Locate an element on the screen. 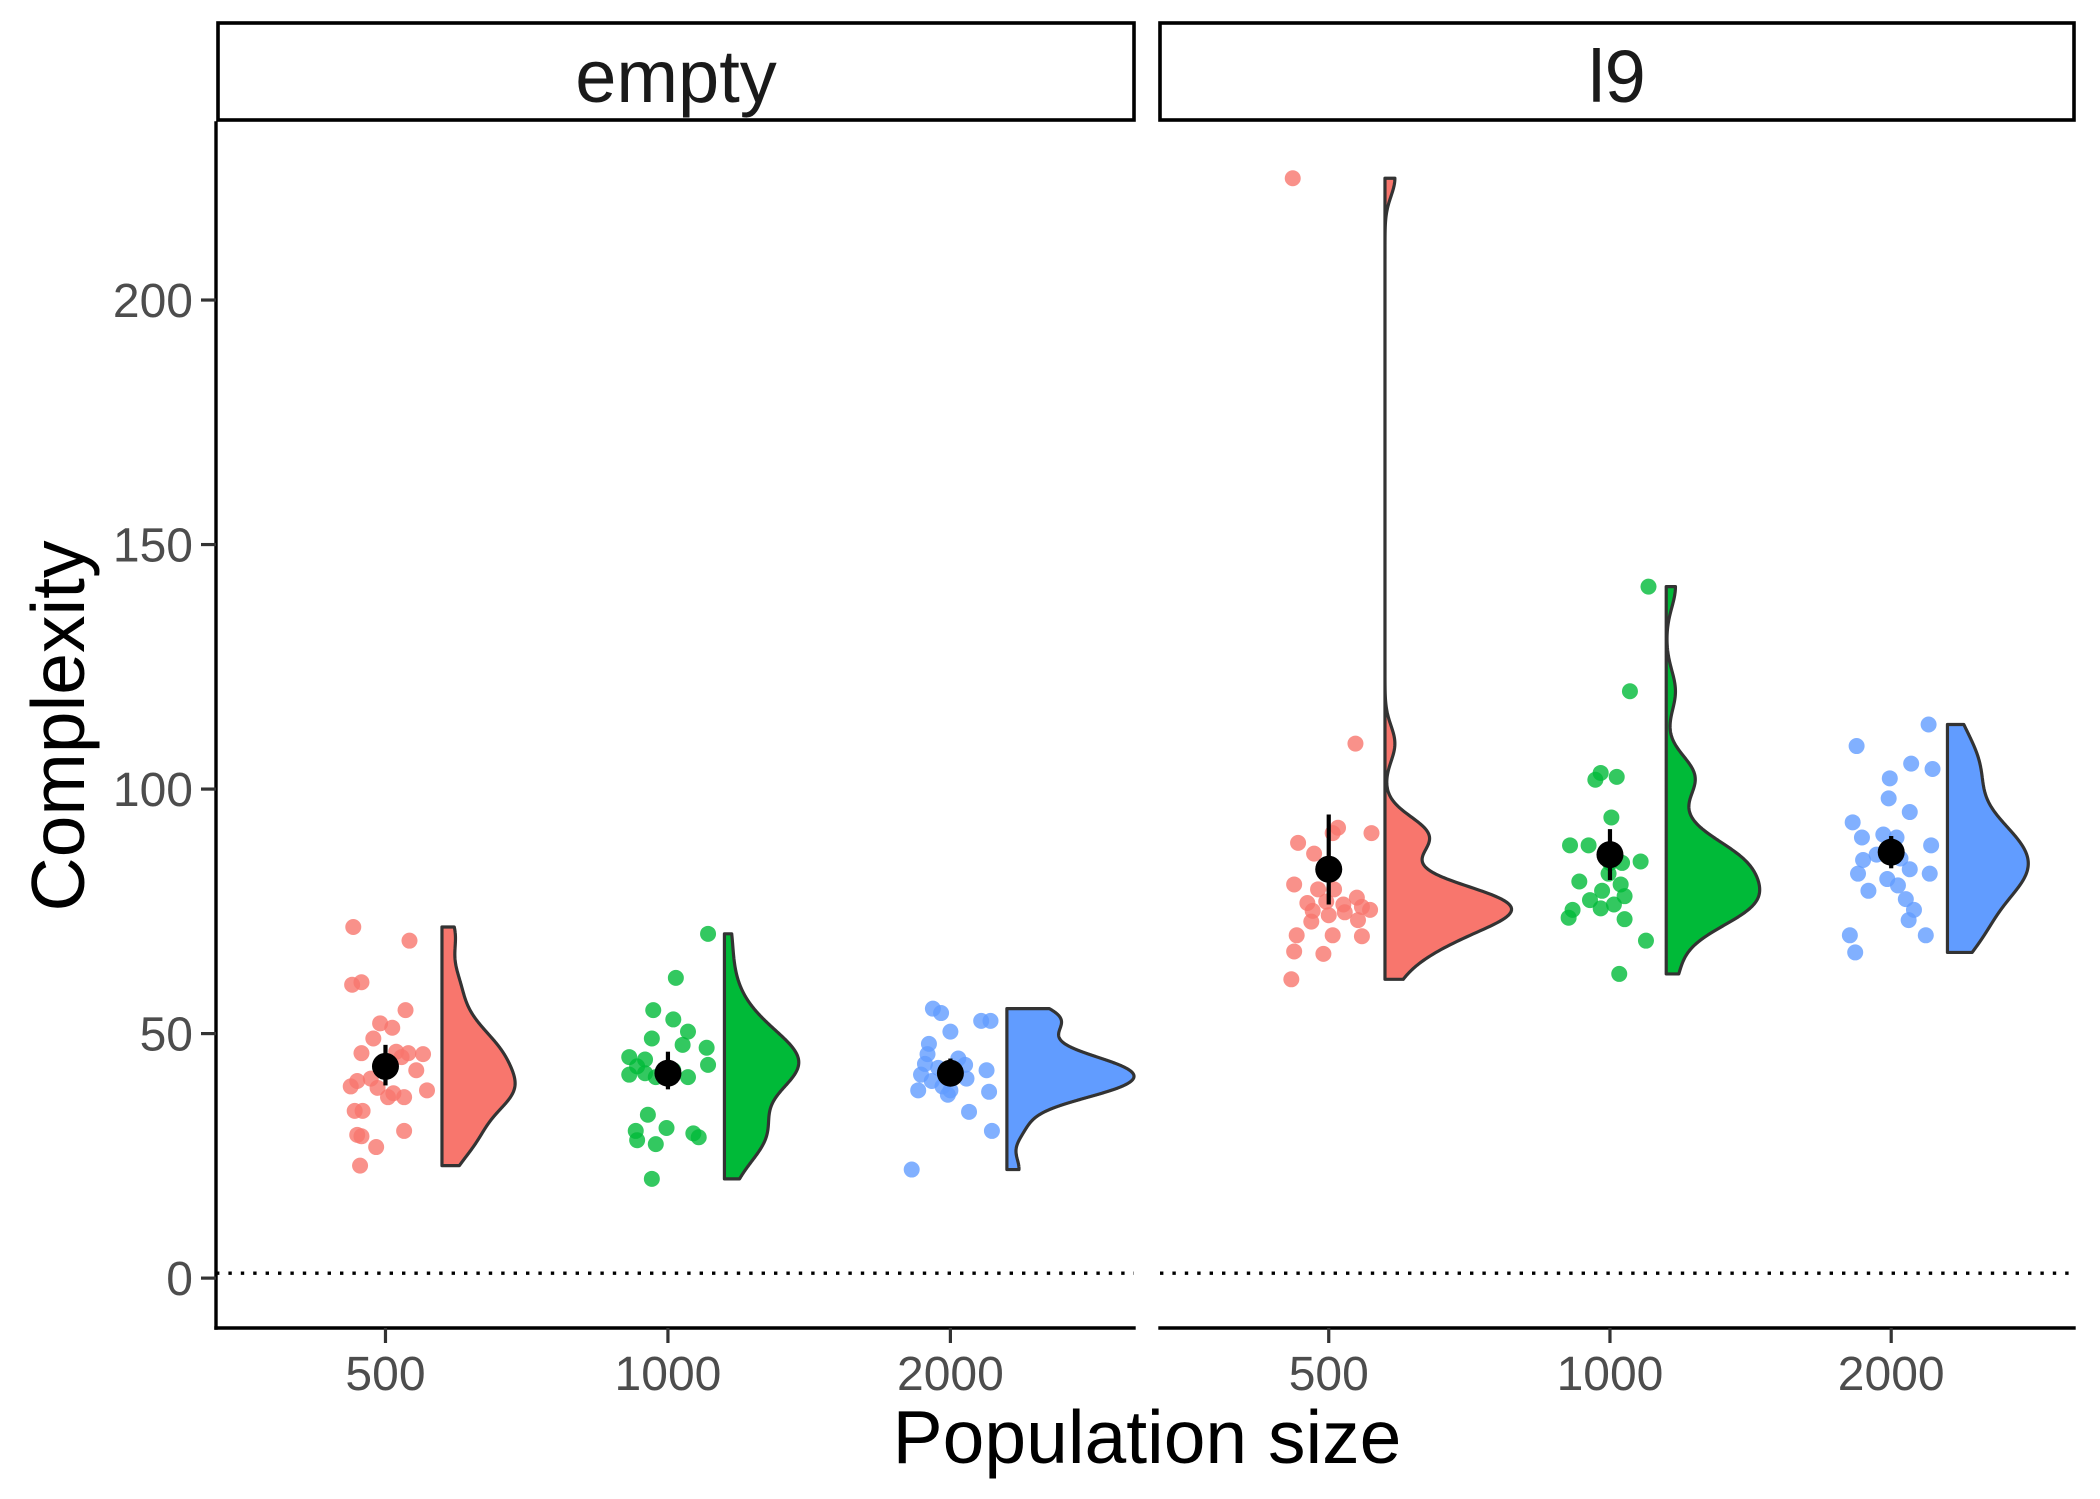  y-tick-label: 50 is located at coordinates (166, 1035).